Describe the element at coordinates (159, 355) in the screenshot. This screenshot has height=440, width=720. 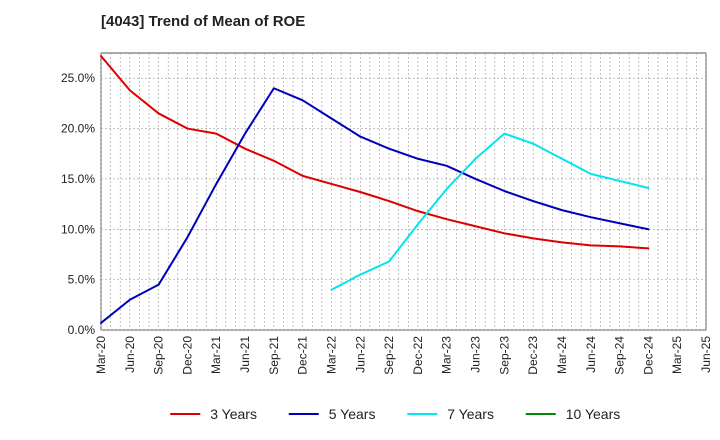
I see `x-tick-label: Sep-20` at that location.